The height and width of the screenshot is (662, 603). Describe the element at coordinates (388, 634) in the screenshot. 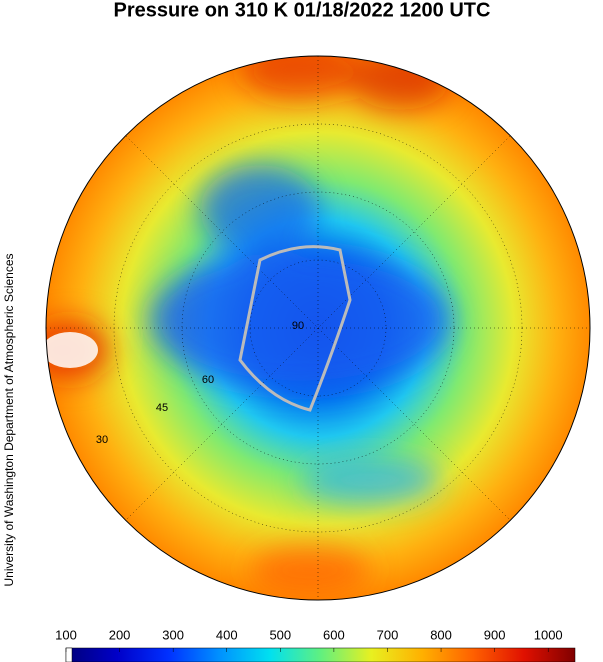

I see `colorbar-tick-label: 700` at that location.